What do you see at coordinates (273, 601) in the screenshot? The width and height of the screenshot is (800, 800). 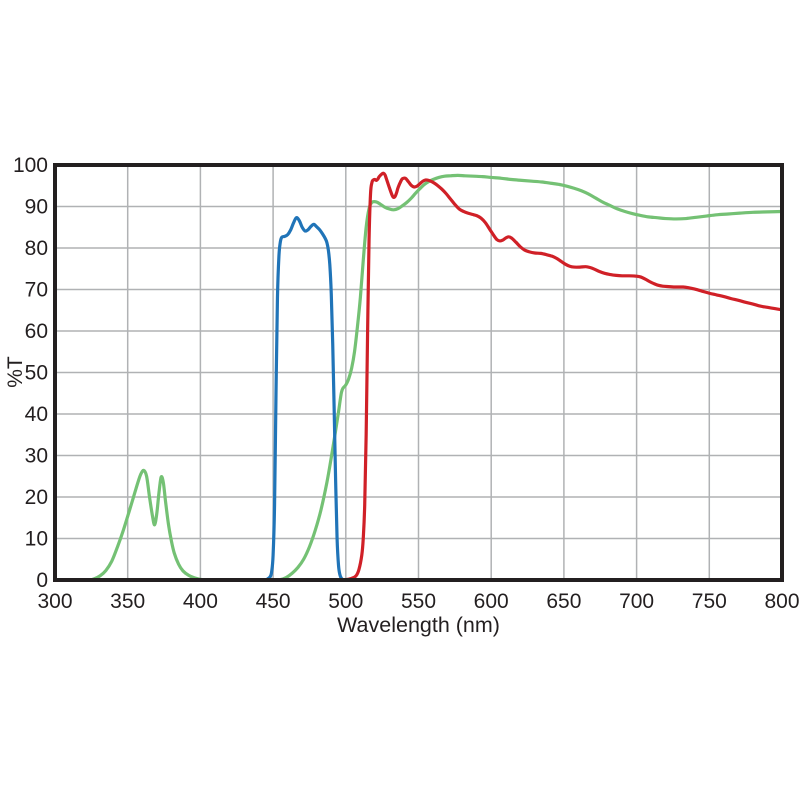 I see `x-tick-label-450: 450` at bounding box center [273, 601].